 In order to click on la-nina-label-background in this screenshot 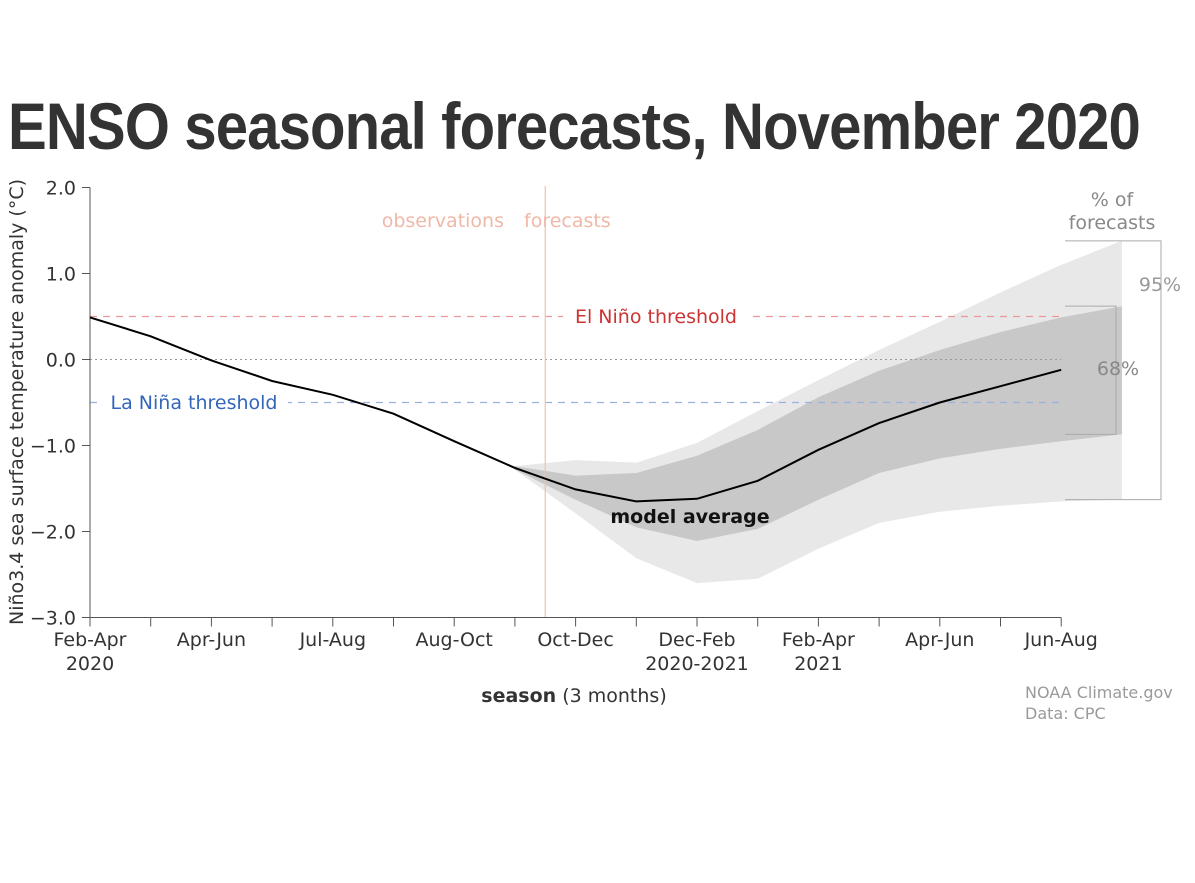, I will do `click(194, 402)`.